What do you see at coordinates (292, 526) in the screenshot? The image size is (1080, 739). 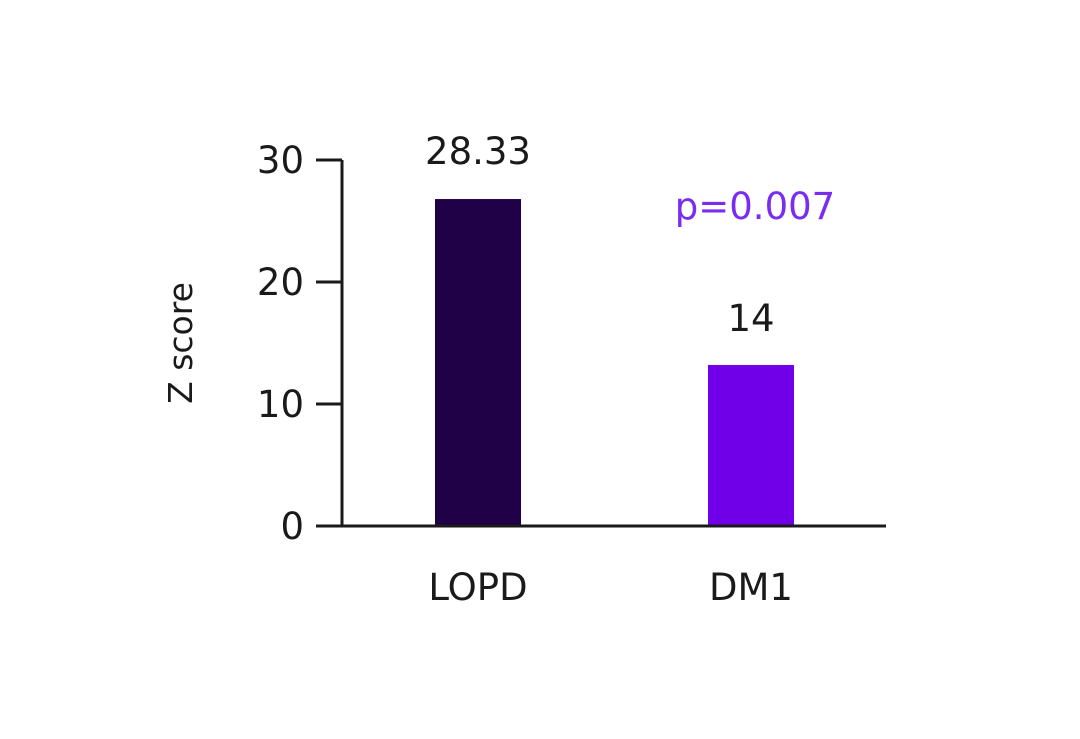 I see `y-tick-label: 0` at bounding box center [292, 526].